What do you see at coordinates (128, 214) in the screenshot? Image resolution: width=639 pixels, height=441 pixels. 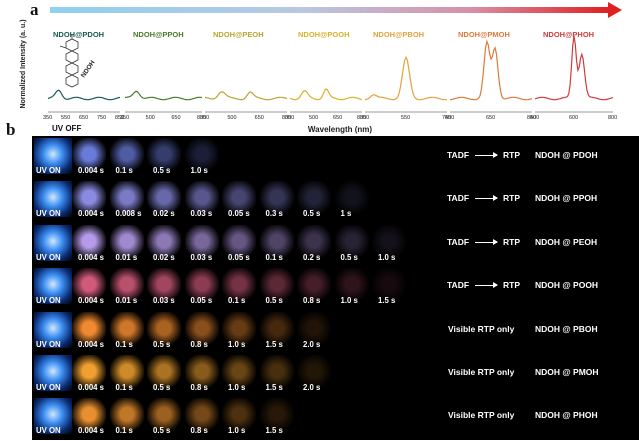 I see `time-label: 0.008 s` at bounding box center [128, 214].